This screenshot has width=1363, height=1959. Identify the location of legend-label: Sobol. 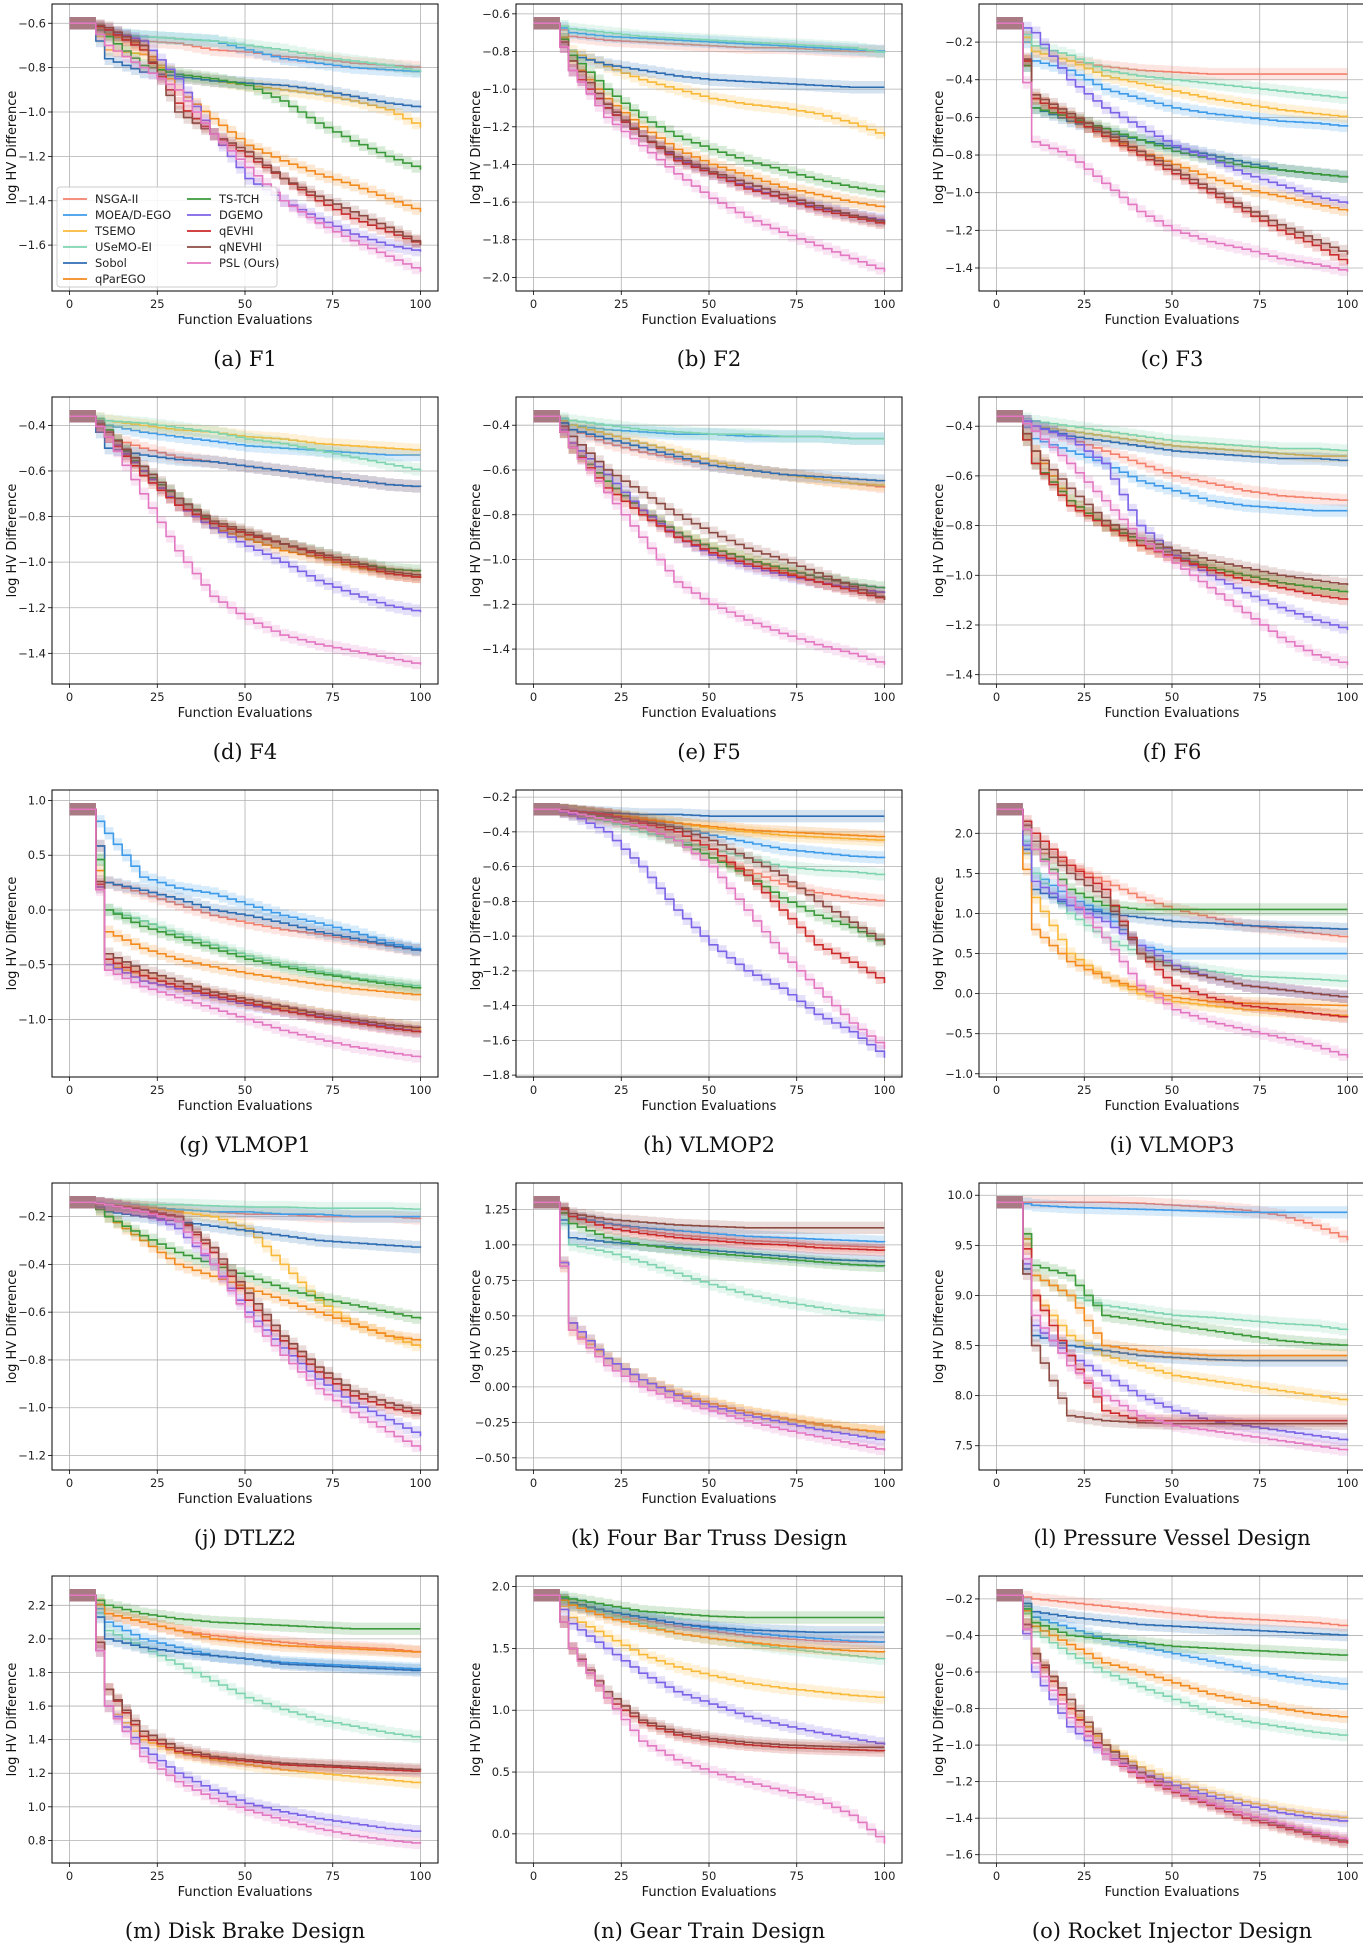
(111, 263).